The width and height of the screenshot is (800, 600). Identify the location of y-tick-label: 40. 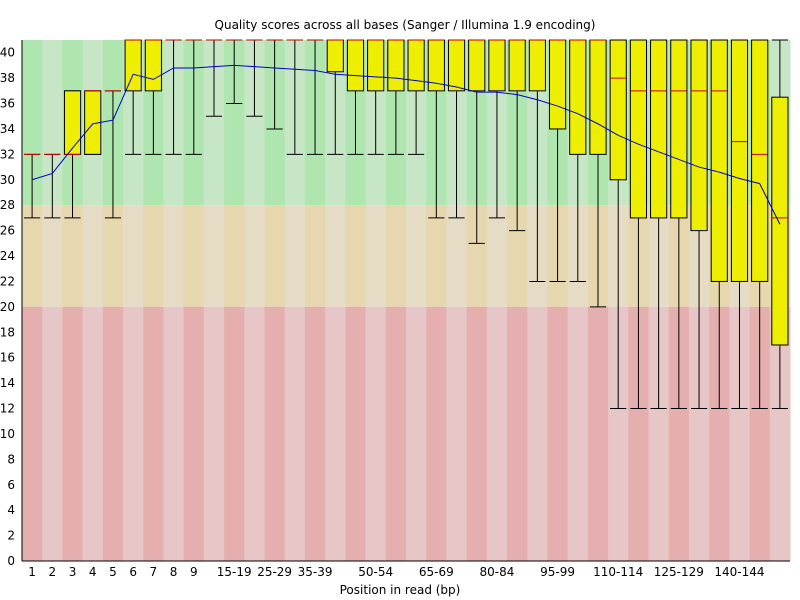
(7, 53).